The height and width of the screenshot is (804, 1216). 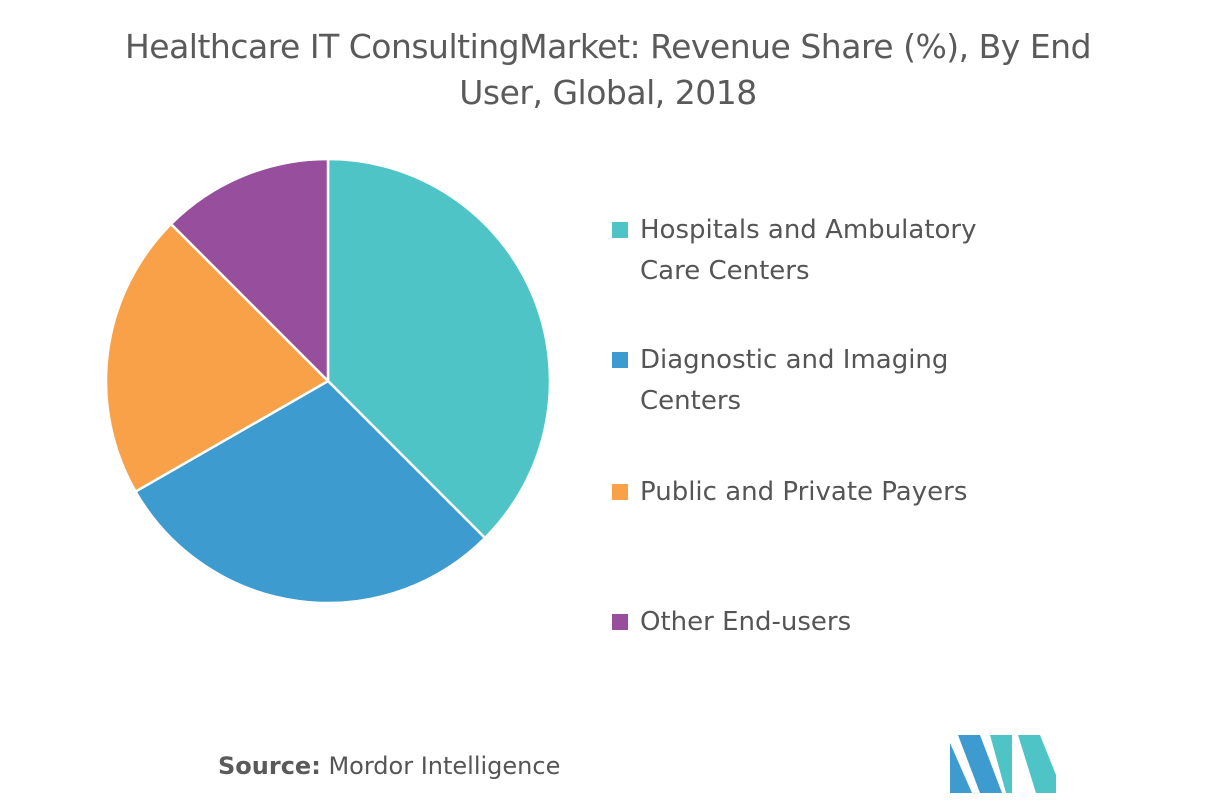 I want to click on legend-label: Public and Private Payers, so click(x=804, y=492).